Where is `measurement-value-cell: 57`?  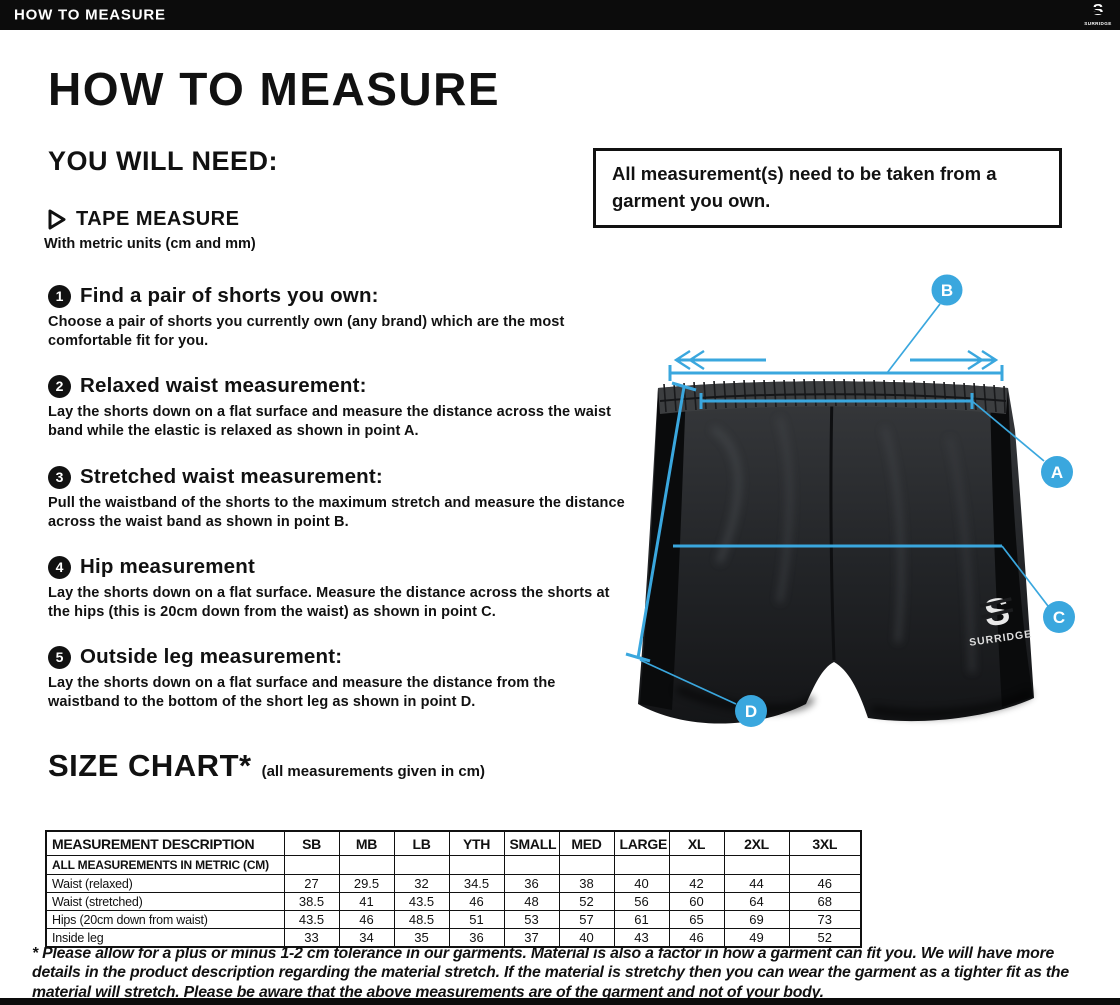
measurement-value-cell: 57 is located at coordinates (586, 919).